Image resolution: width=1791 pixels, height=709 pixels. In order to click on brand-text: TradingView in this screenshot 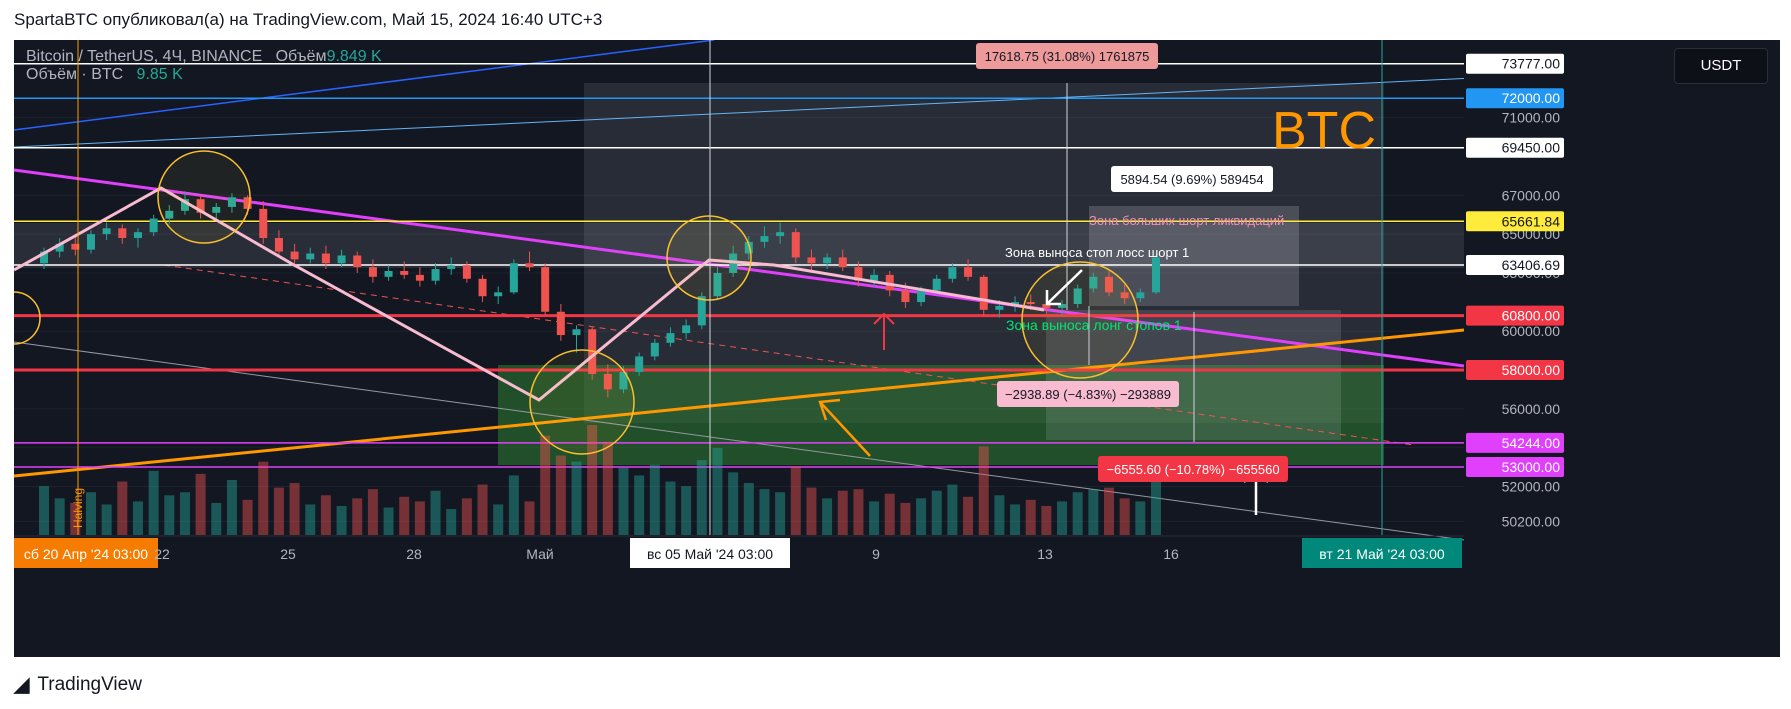, I will do `click(89, 684)`.